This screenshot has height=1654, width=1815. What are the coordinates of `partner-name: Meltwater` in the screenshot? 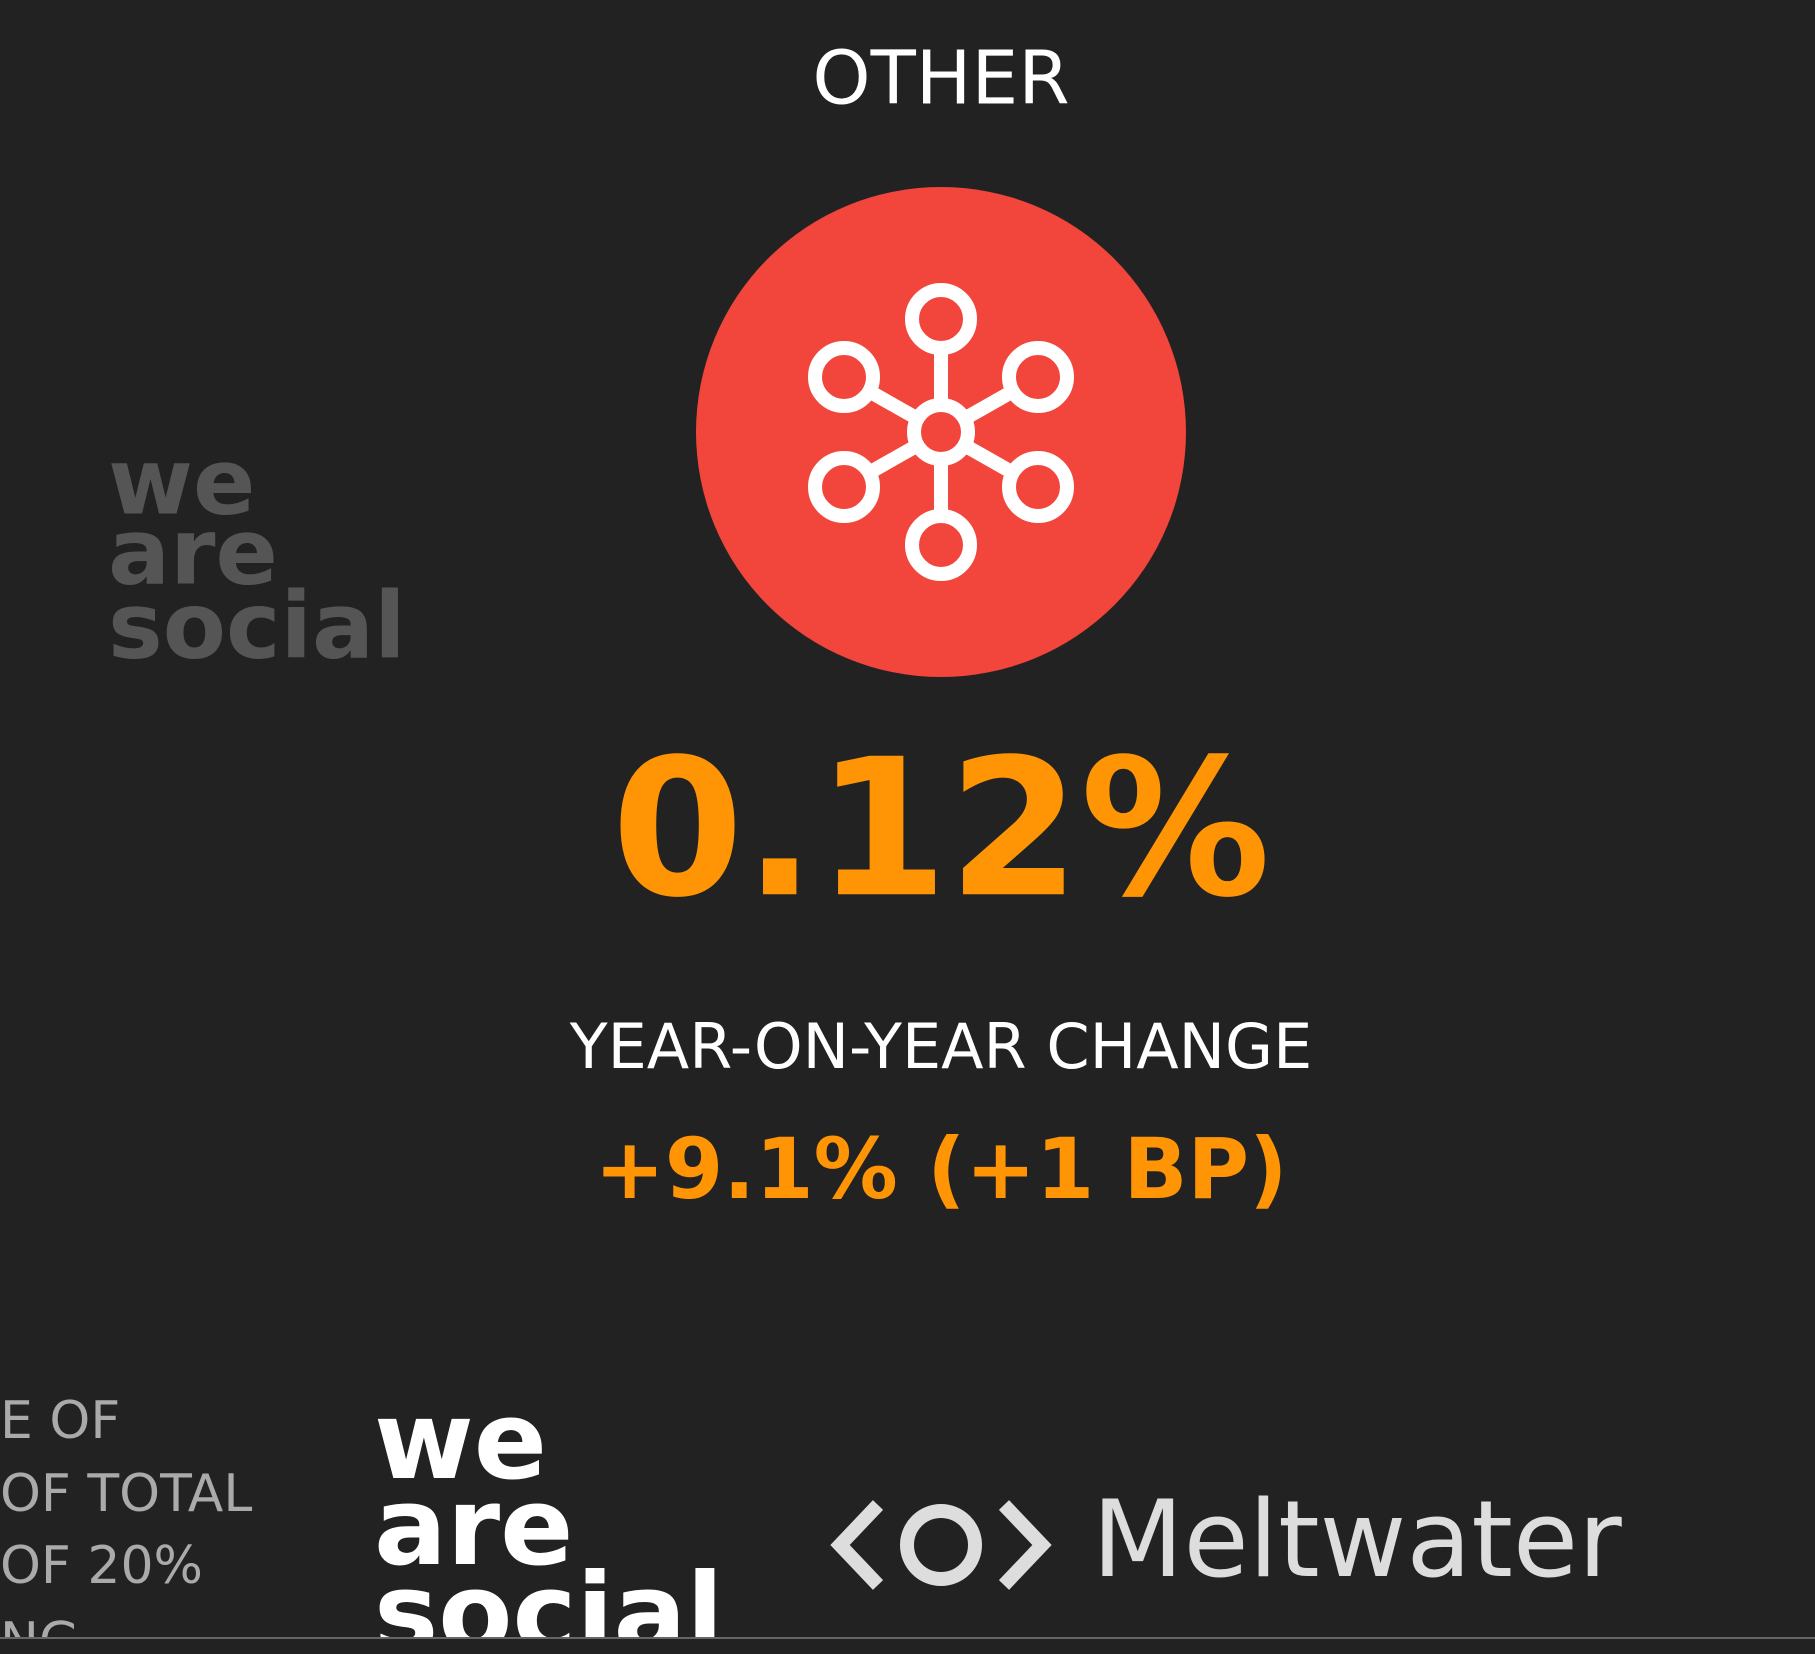 It's located at (1357, 1539).